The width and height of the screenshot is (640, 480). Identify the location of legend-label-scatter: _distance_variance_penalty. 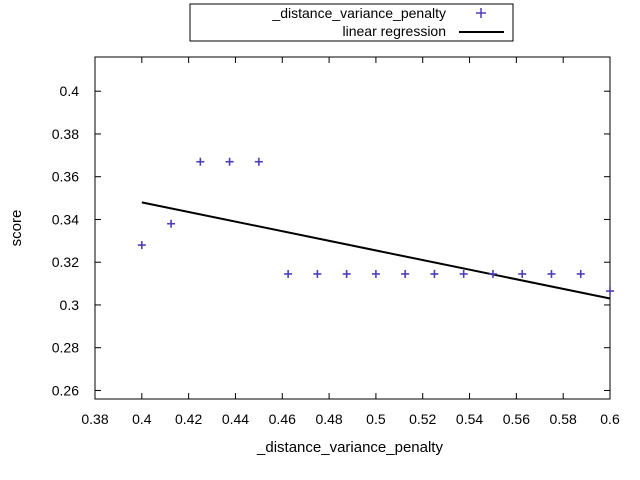
(358, 13).